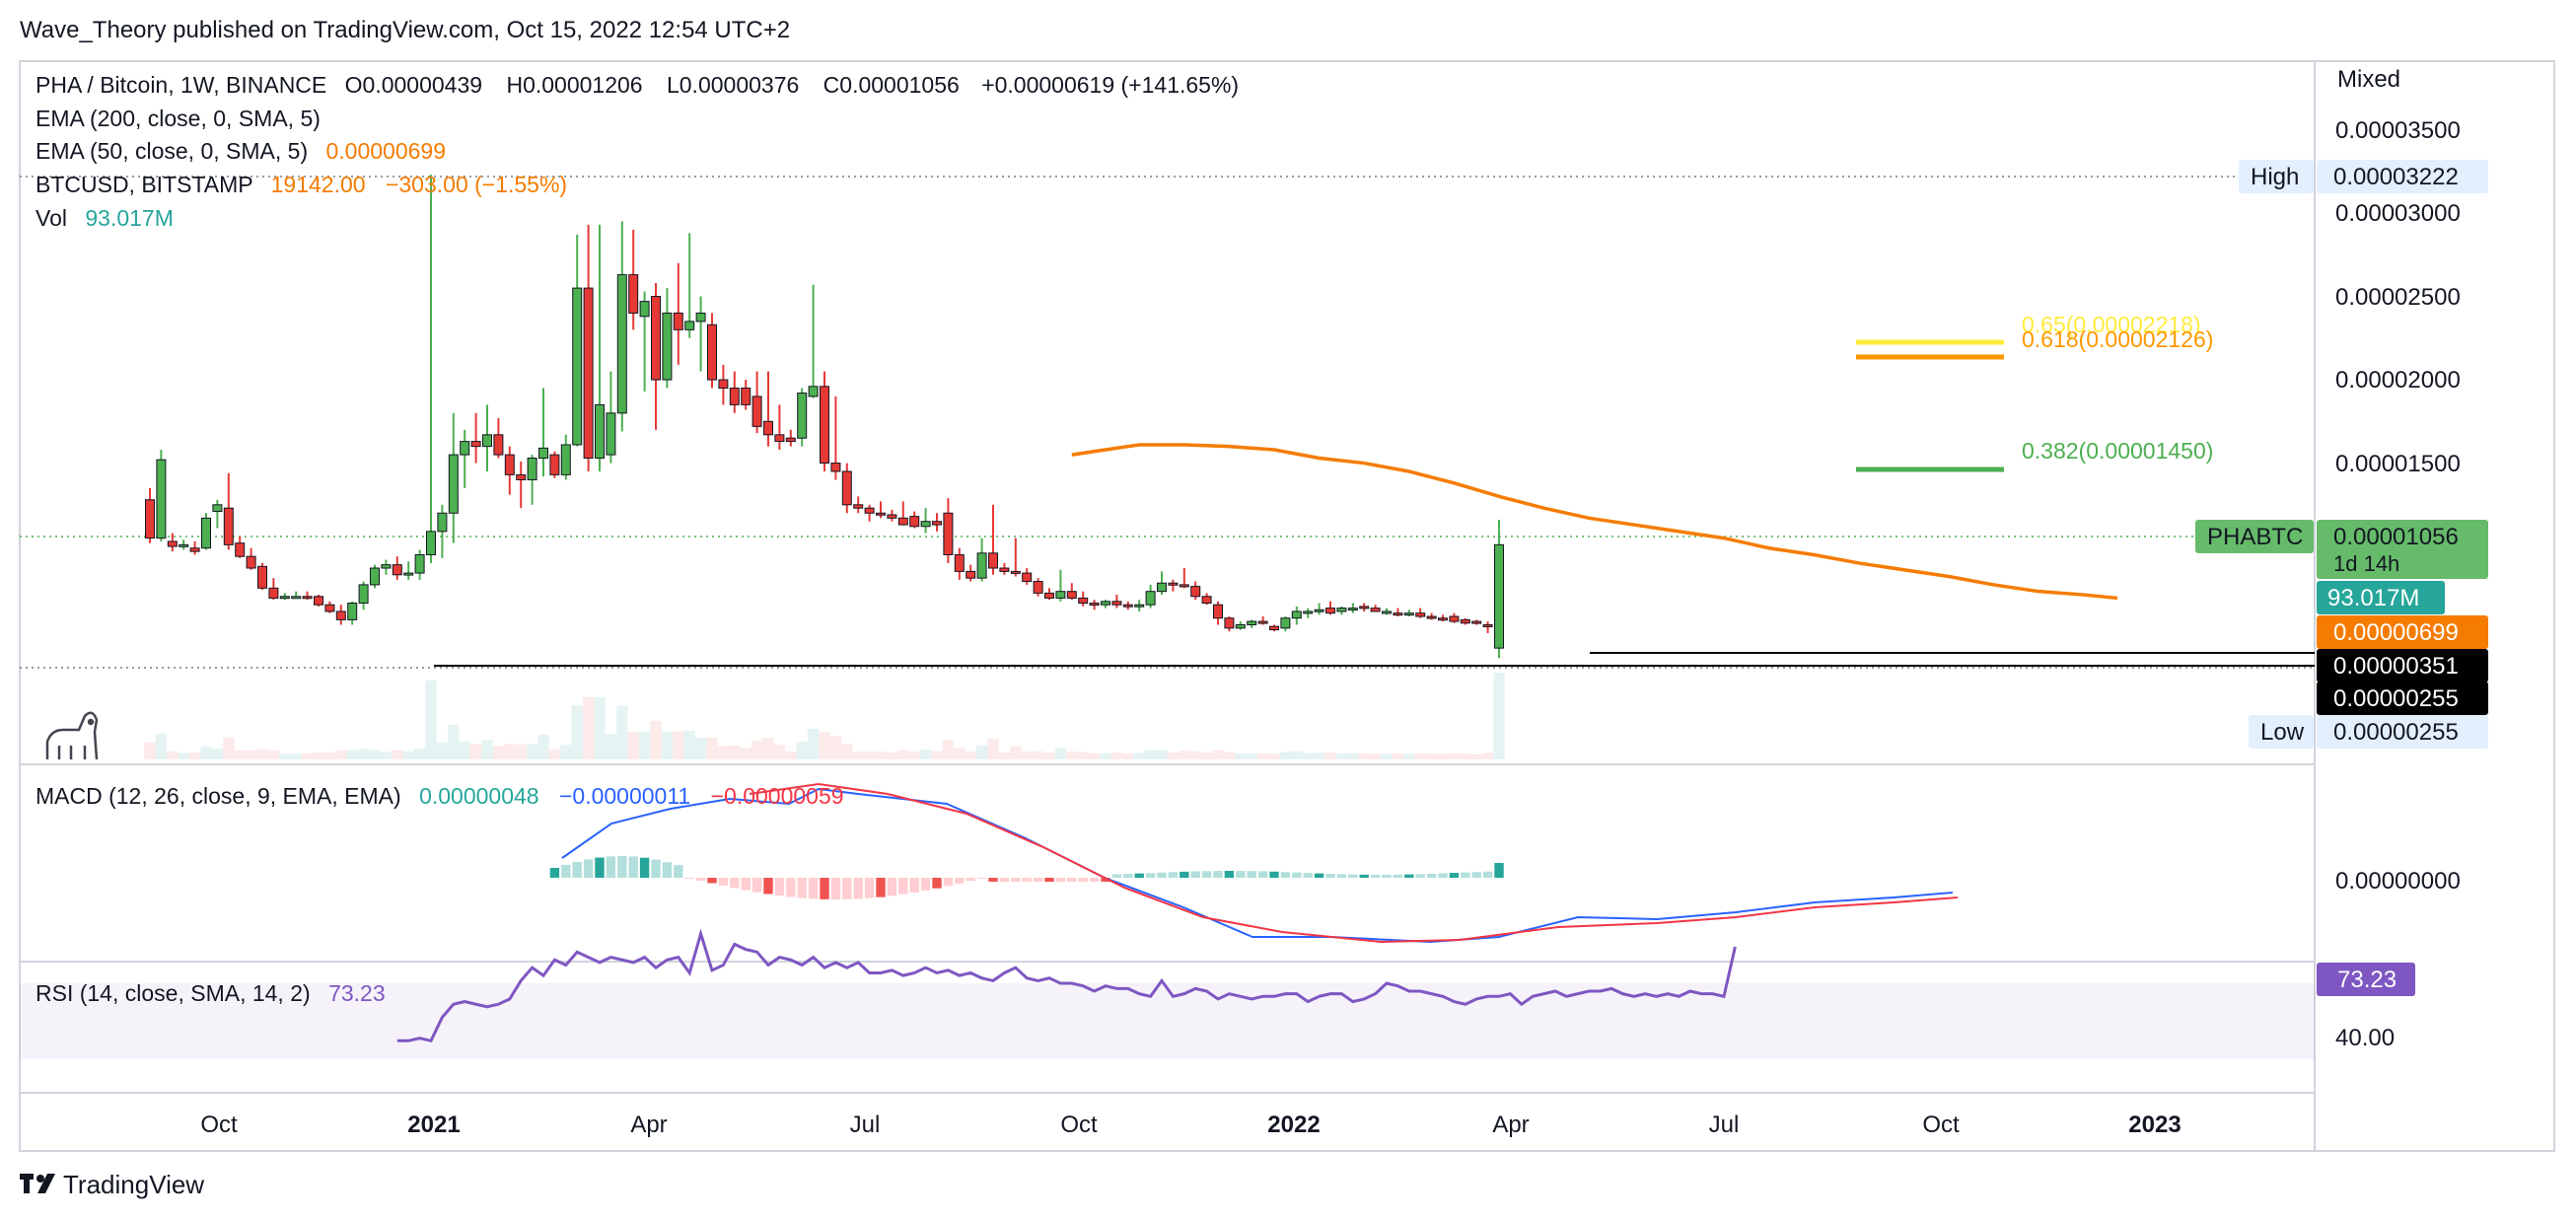 Image resolution: width=2576 pixels, height=1219 pixels. I want to click on legend-change: +0.00000619 (+141.65%), so click(1110, 85).